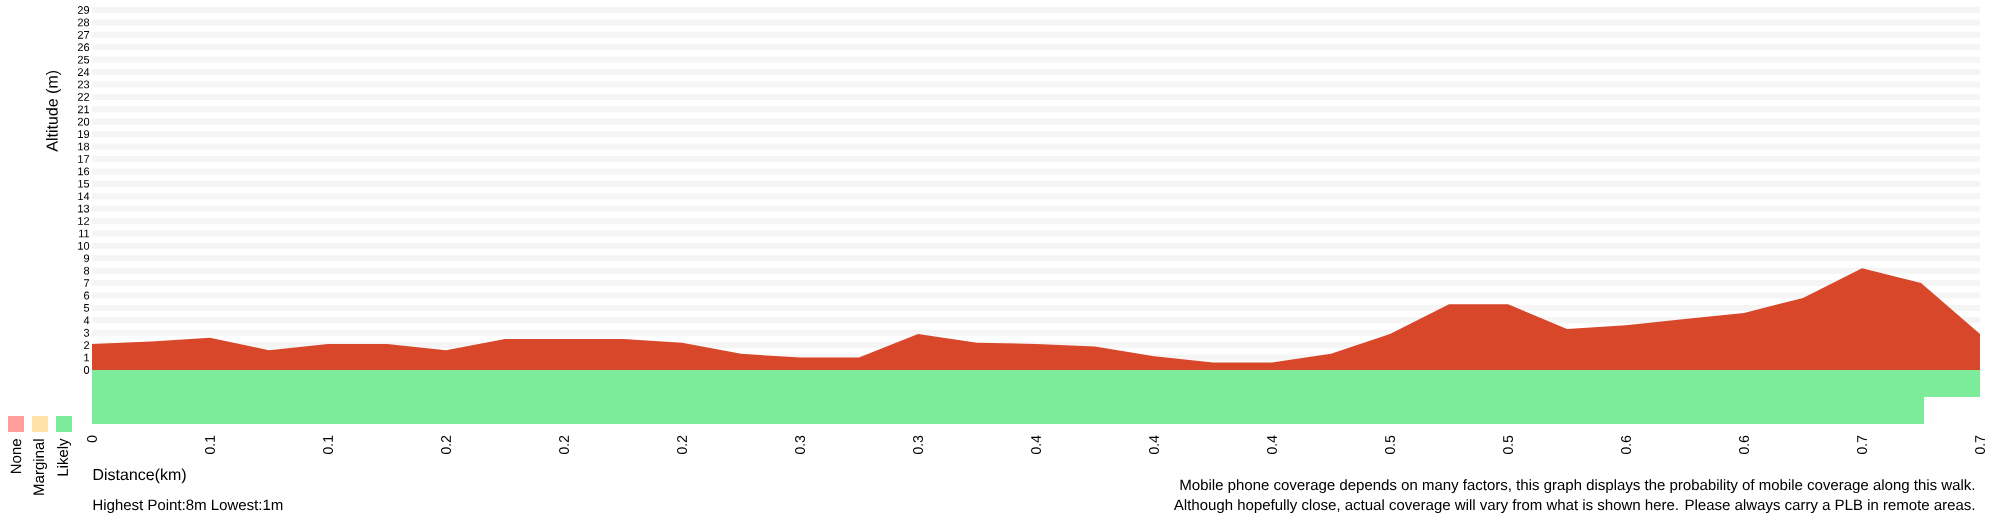 This screenshot has width=2000, height=520. I want to click on x-axis-title: Distance(km), so click(139, 476).